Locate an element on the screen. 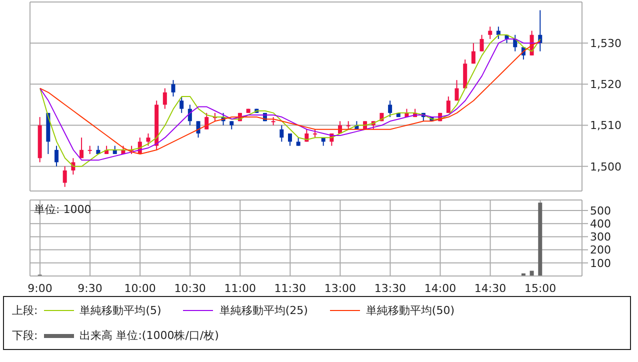  legend-title: 下段: is located at coordinates (25, 335).